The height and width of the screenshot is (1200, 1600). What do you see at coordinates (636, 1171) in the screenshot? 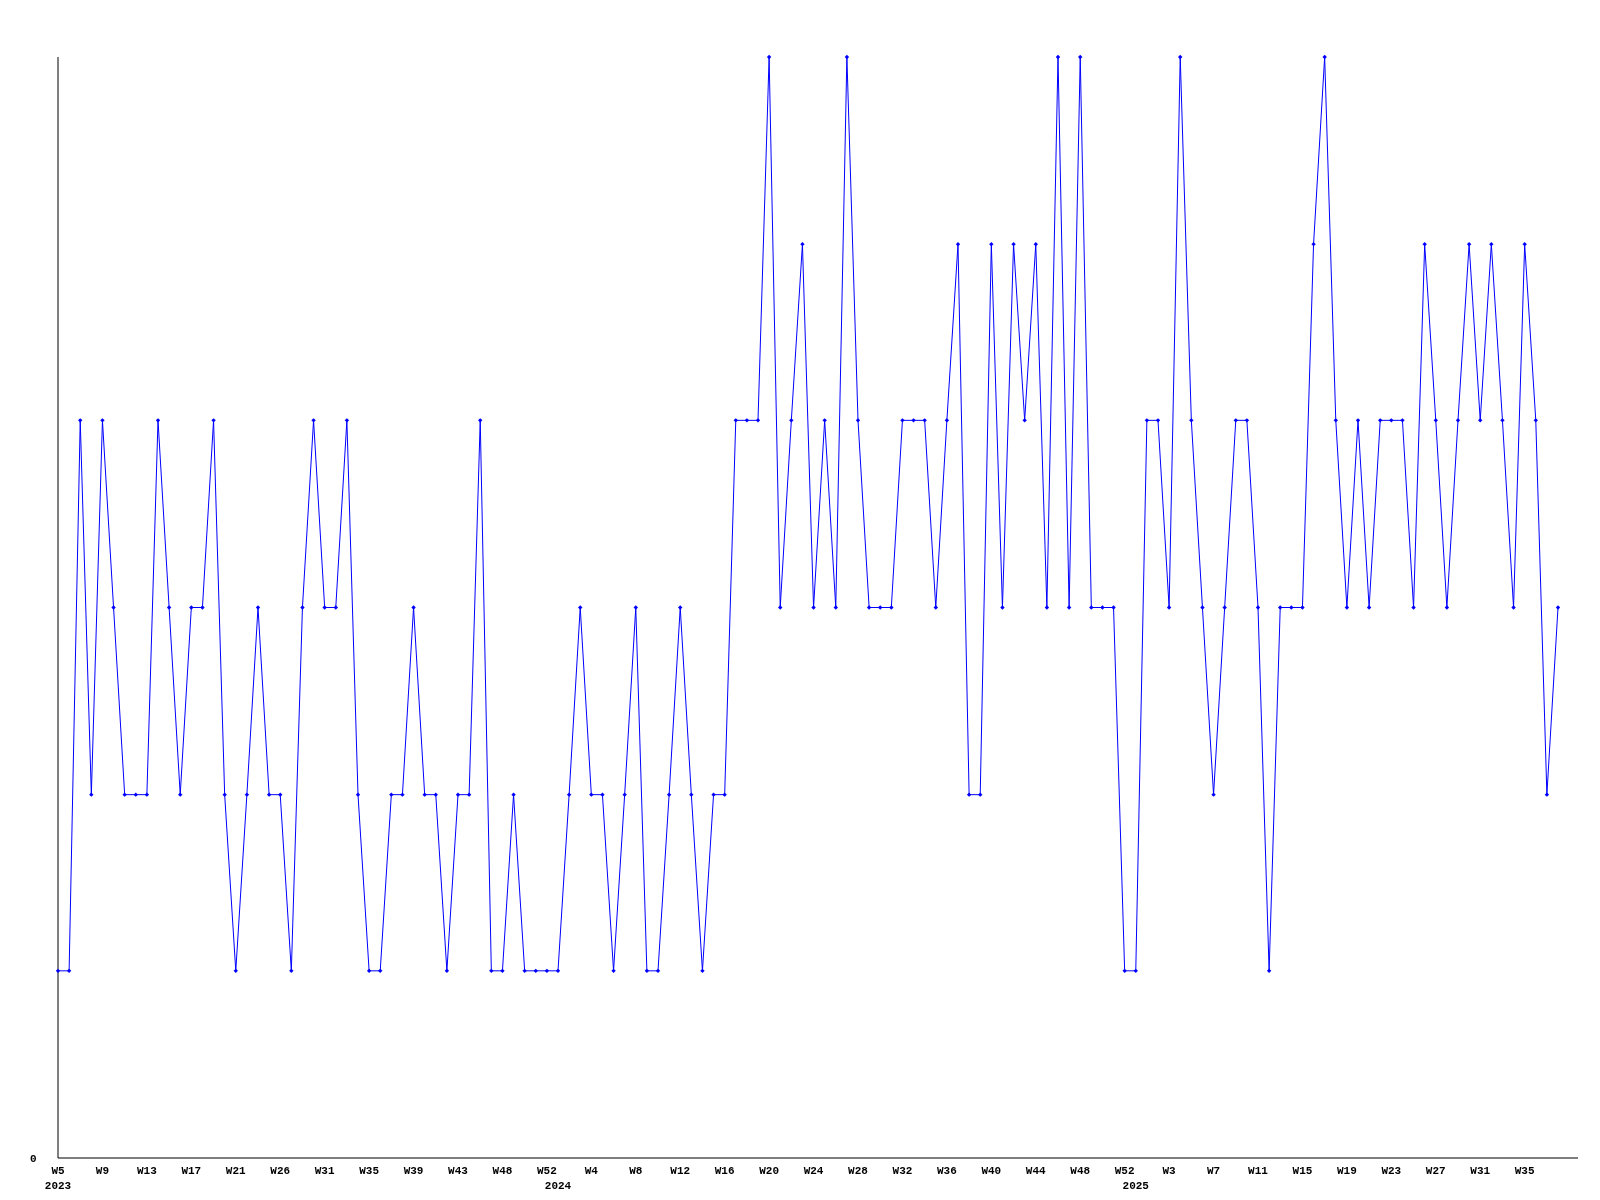
I see `x-tick-label: W8` at bounding box center [636, 1171].